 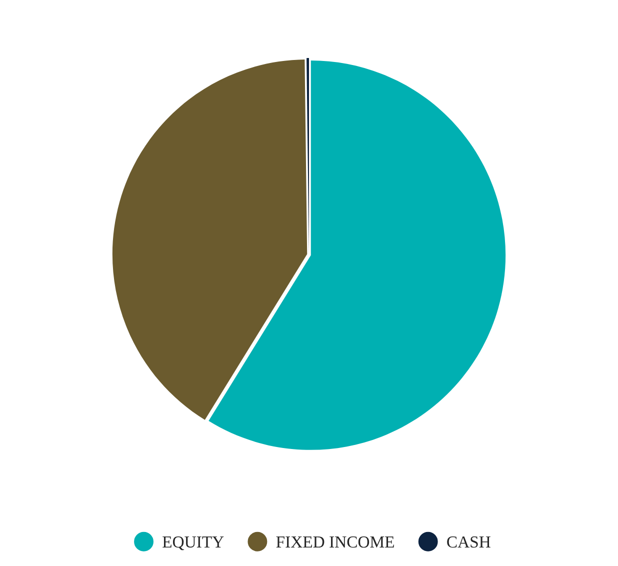 I want to click on legend-label: EQUITY, so click(x=193, y=543).